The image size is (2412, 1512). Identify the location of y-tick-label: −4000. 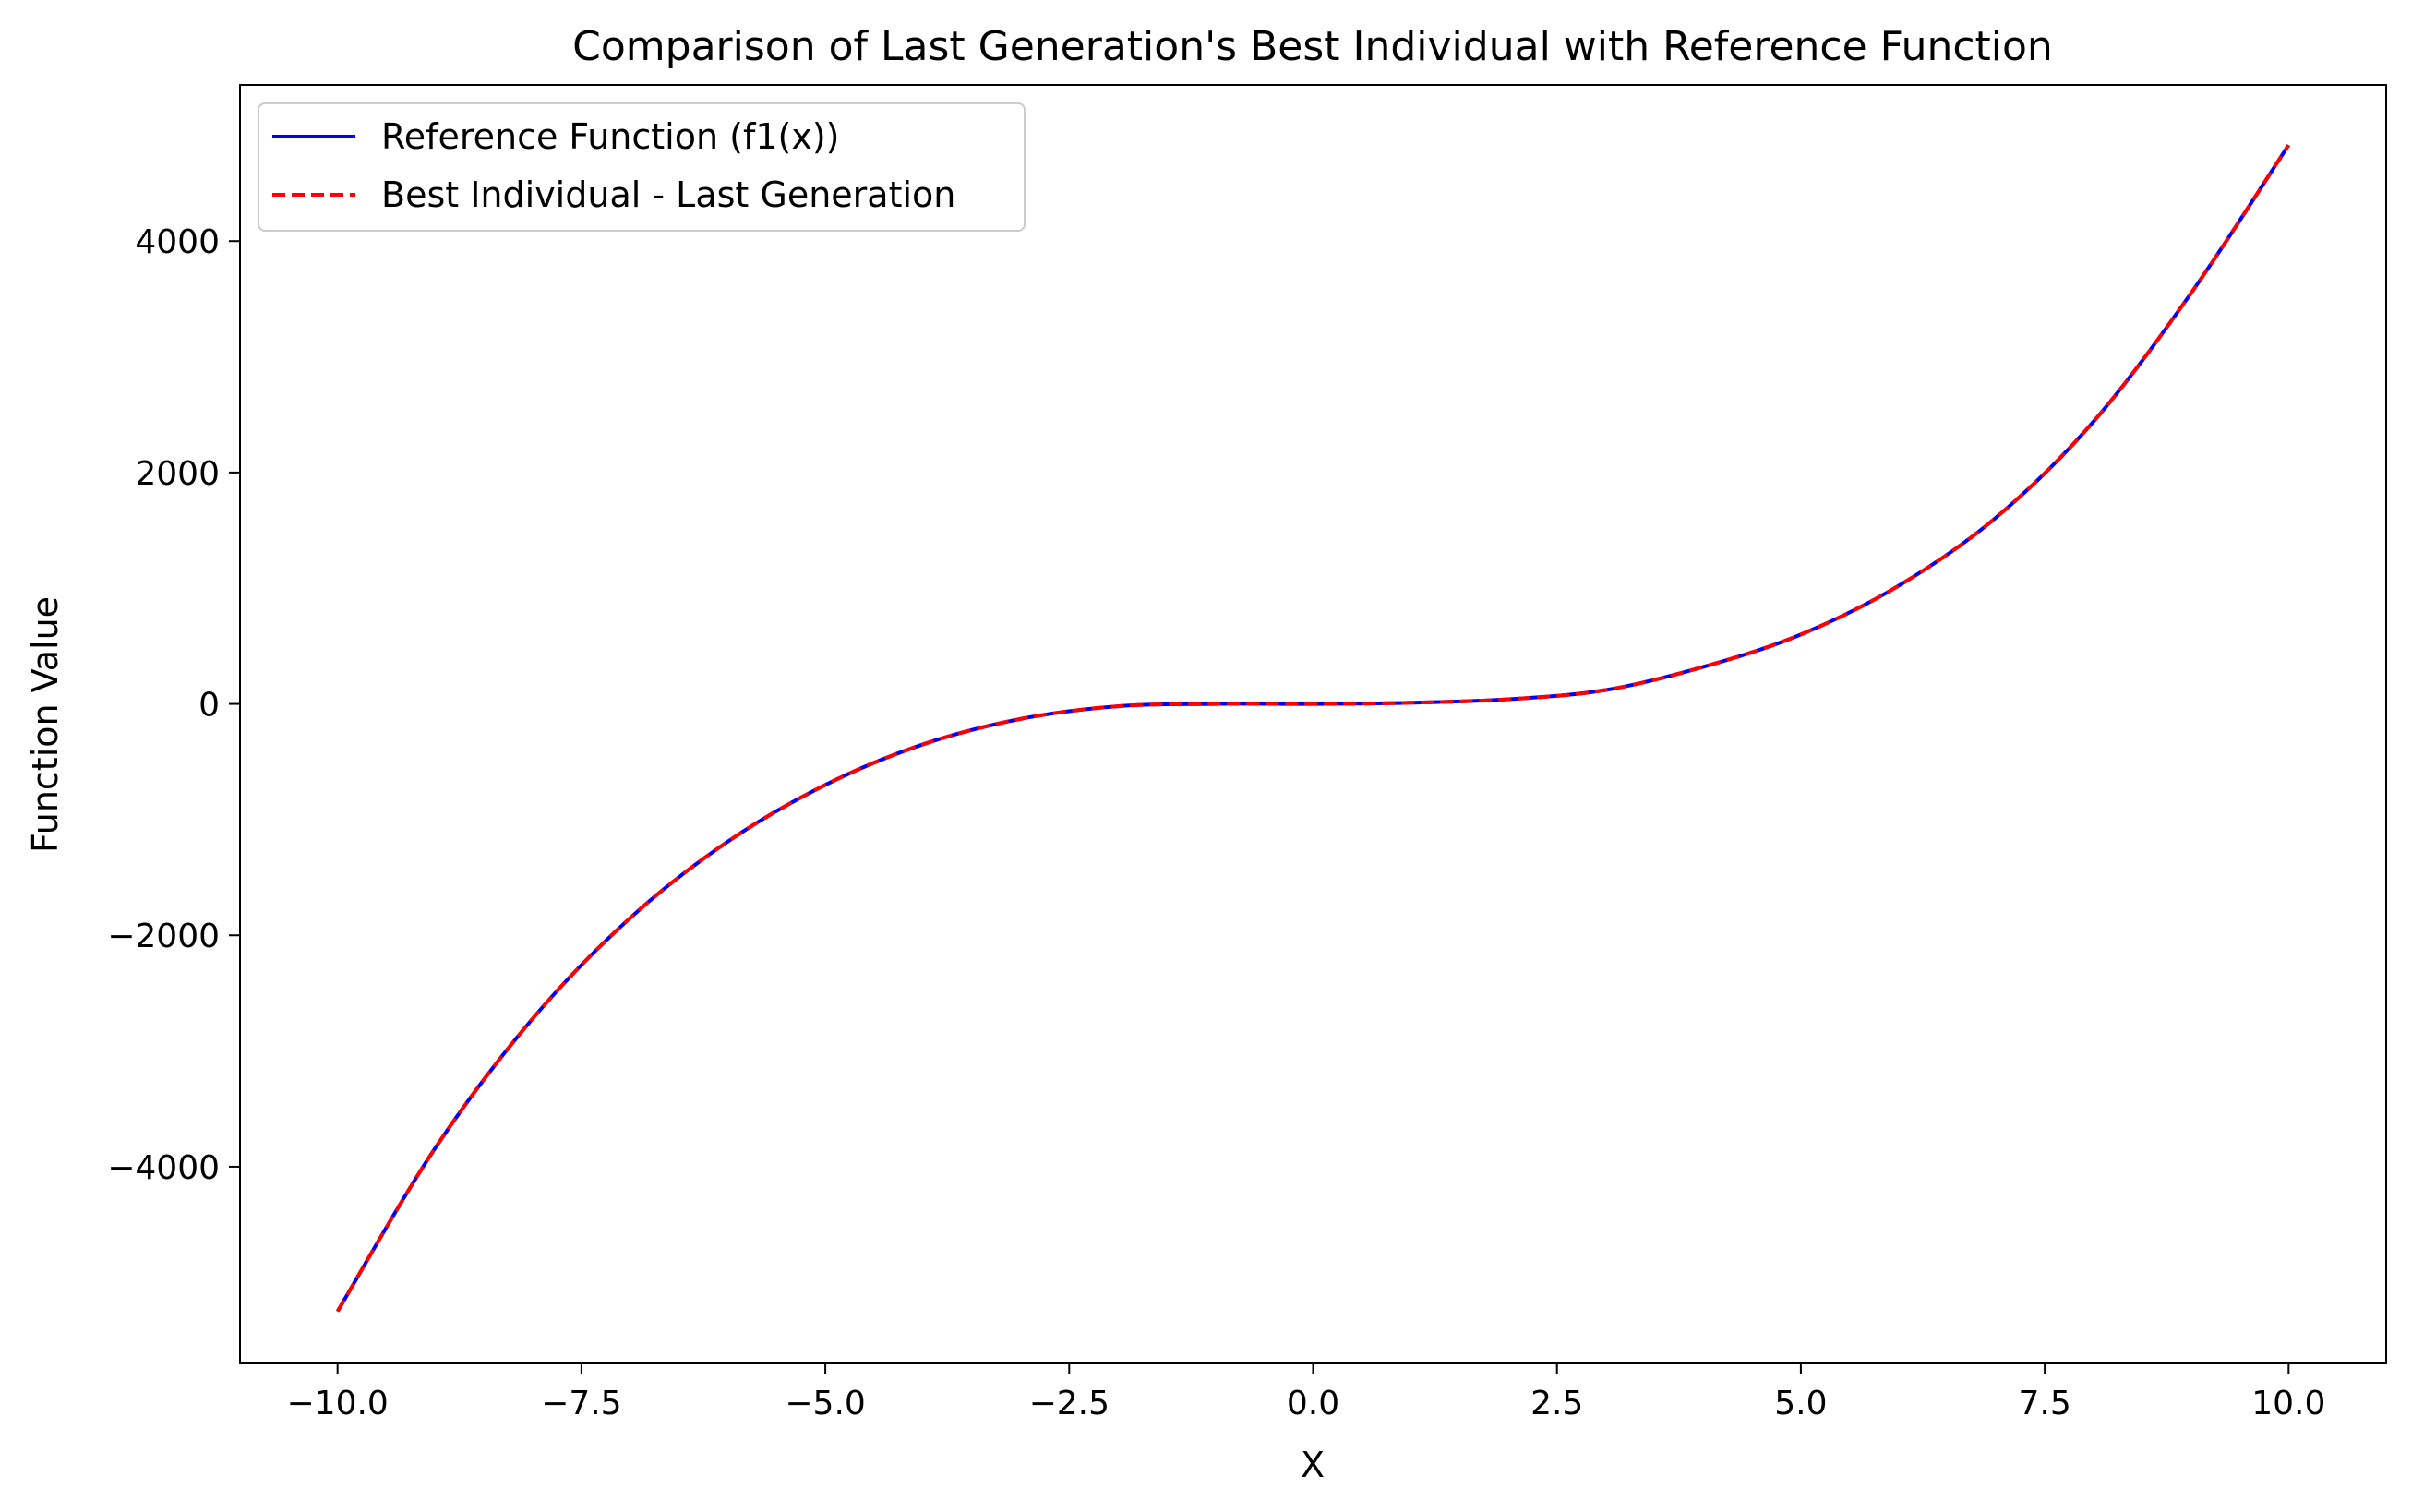
(163, 1168).